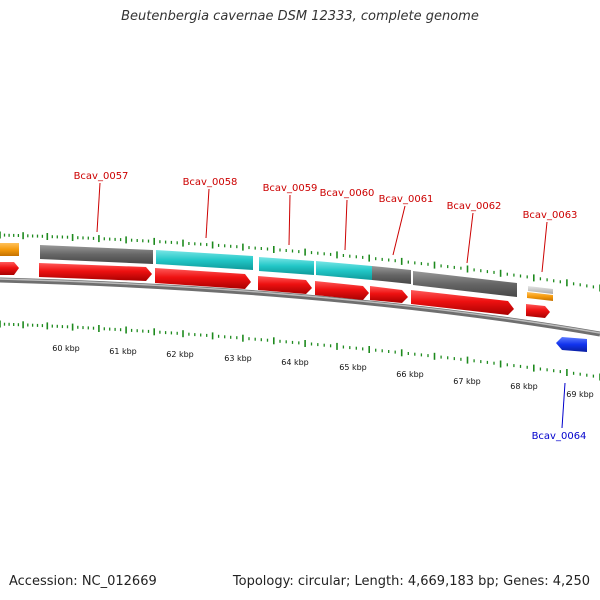  What do you see at coordinates (83, 581) in the screenshot?
I see `accession-text: Accession: NC_012669` at bounding box center [83, 581].